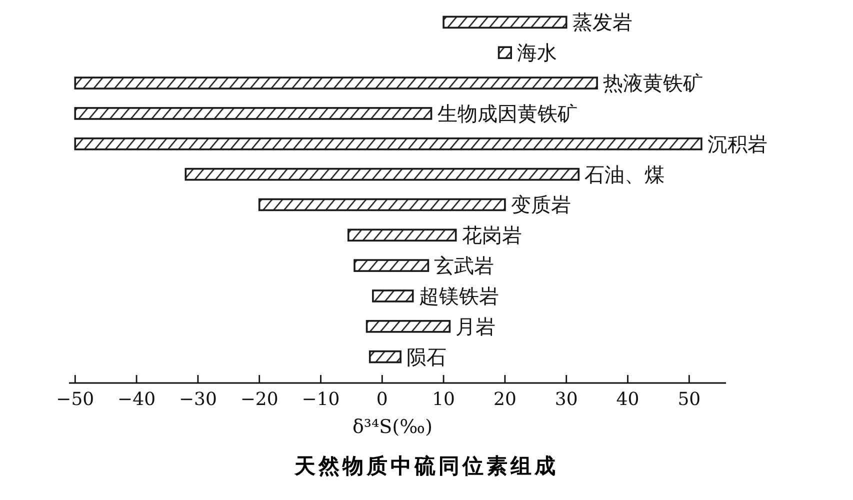 The width and height of the screenshot is (853, 500). What do you see at coordinates (737, 144) in the screenshot?
I see `y-tick-label: 沉积岩` at bounding box center [737, 144].